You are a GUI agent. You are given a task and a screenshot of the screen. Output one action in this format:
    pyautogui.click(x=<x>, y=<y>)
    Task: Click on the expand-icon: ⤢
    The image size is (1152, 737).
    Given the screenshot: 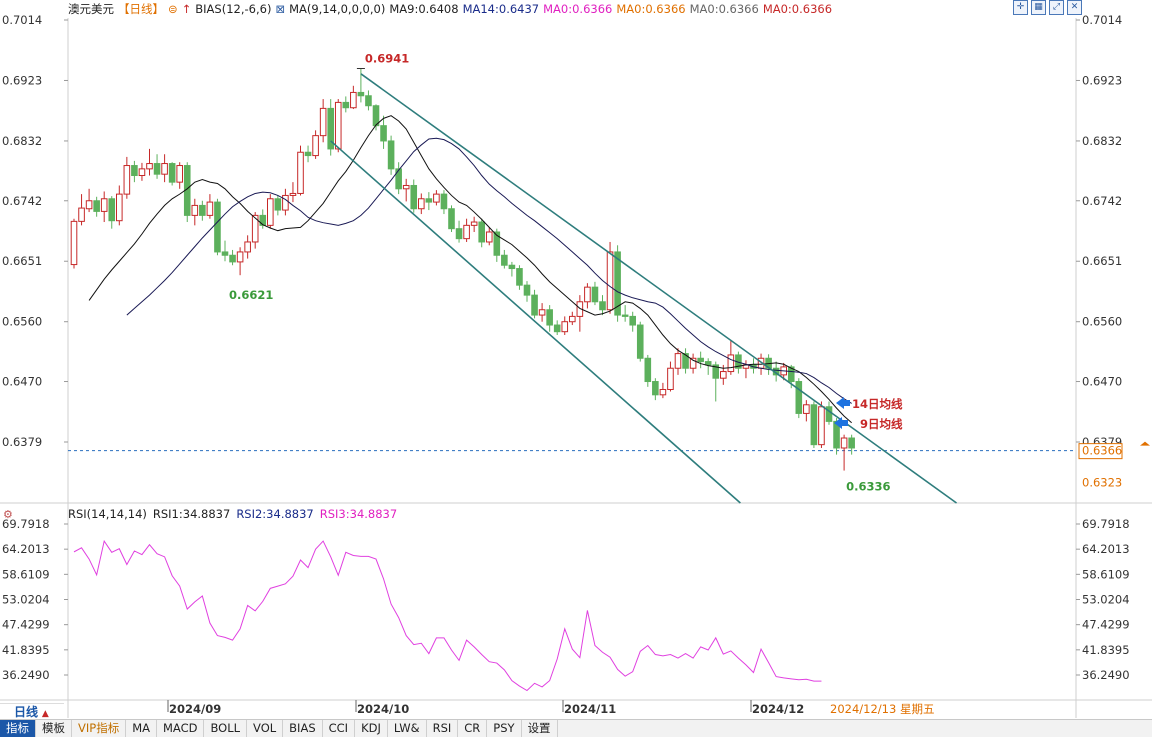 What is the action you would take?
    pyautogui.click(x=1056, y=7)
    